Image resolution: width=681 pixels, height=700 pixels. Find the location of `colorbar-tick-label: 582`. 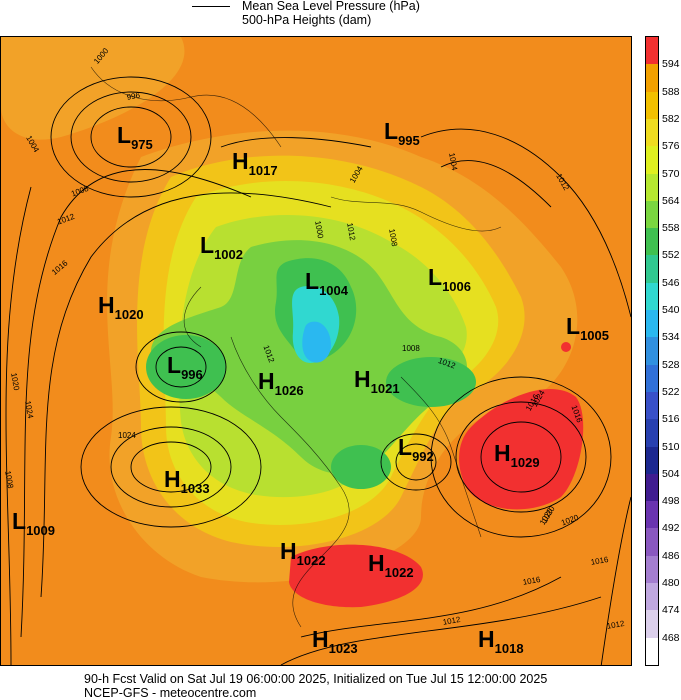

colorbar-tick-label: 582 is located at coordinates (671, 118).